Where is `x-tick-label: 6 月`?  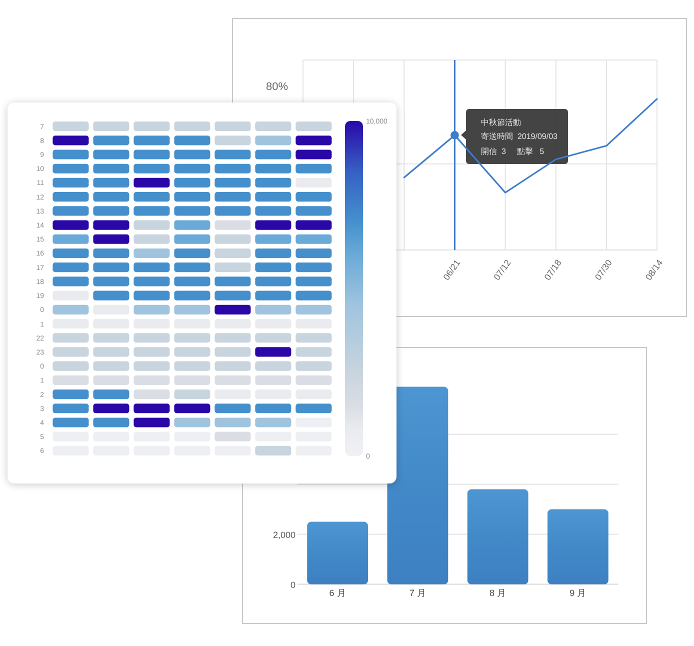 x-tick-label: 6 月 is located at coordinates (337, 593).